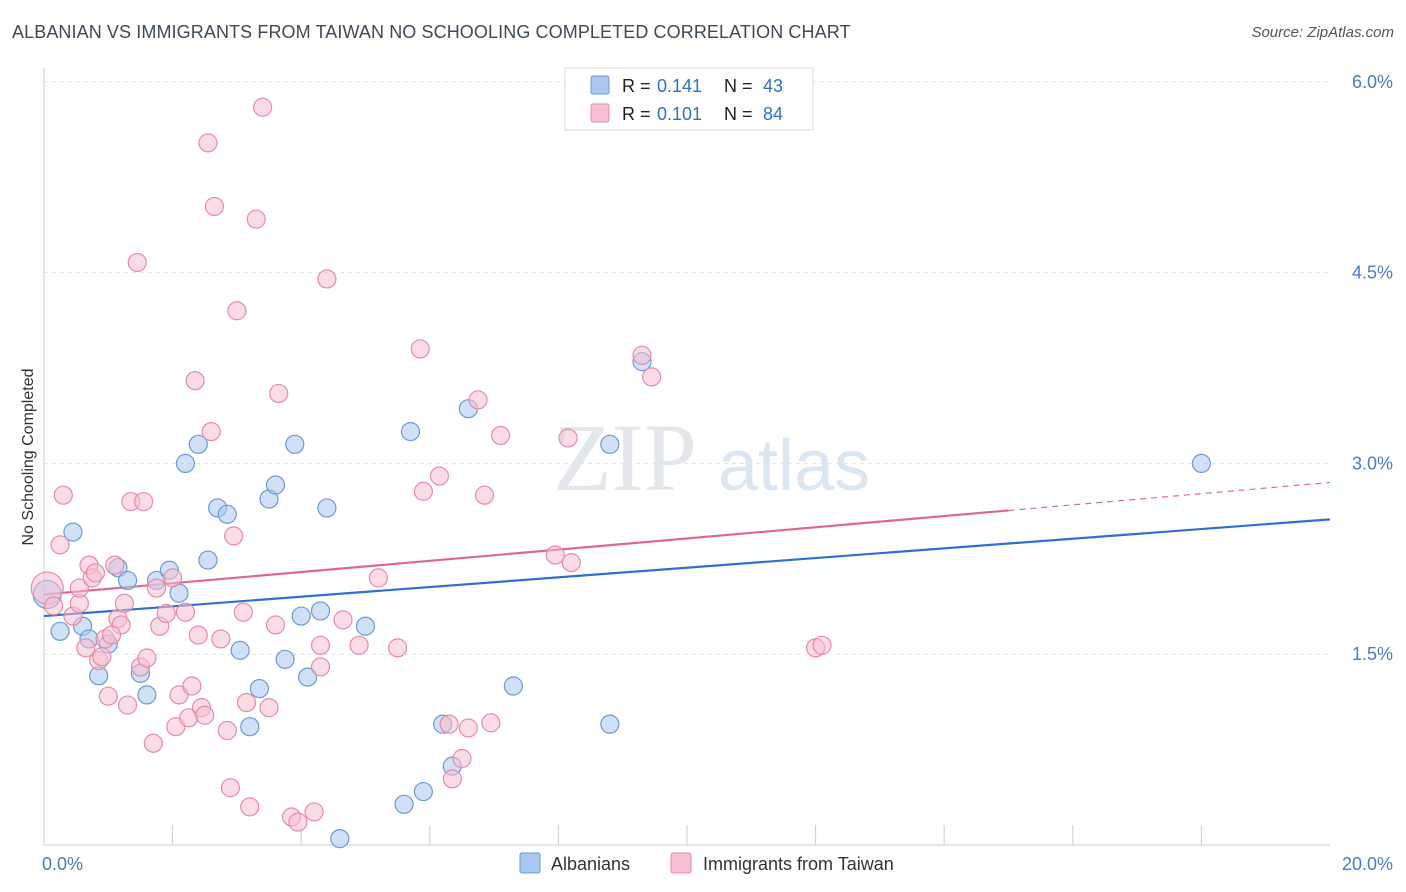 The height and width of the screenshot is (892, 1406). What do you see at coordinates (625, 457) in the screenshot?
I see `watermark-zip: ZIP` at bounding box center [625, 457].